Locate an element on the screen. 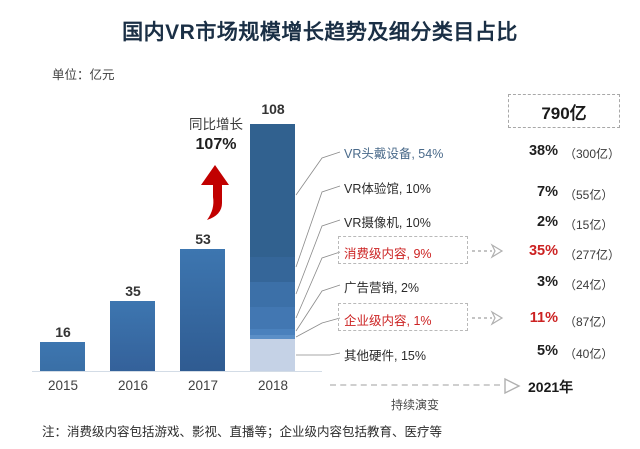  timeline-dashed-line is located at coordinates (415, 385).